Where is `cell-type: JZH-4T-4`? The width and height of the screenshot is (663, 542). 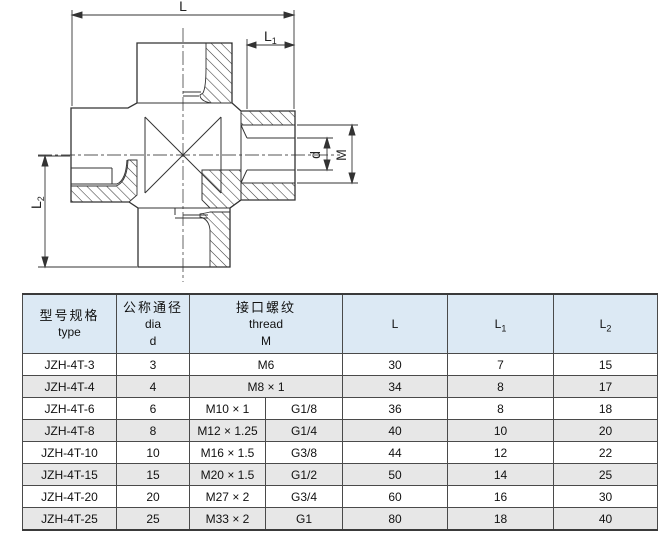
cell-type: JZH-4T-4 is located at coordinates (69, 386).